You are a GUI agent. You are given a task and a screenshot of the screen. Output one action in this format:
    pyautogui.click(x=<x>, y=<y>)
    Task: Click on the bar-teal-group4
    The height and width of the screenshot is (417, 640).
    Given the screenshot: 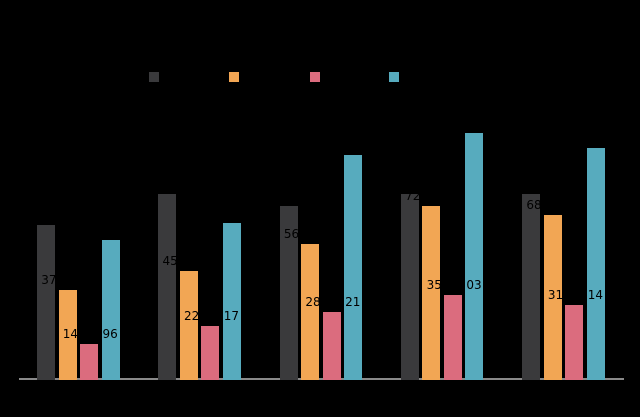 What is the action you would take?
    pyautogui.click(x=474, y=256)
    